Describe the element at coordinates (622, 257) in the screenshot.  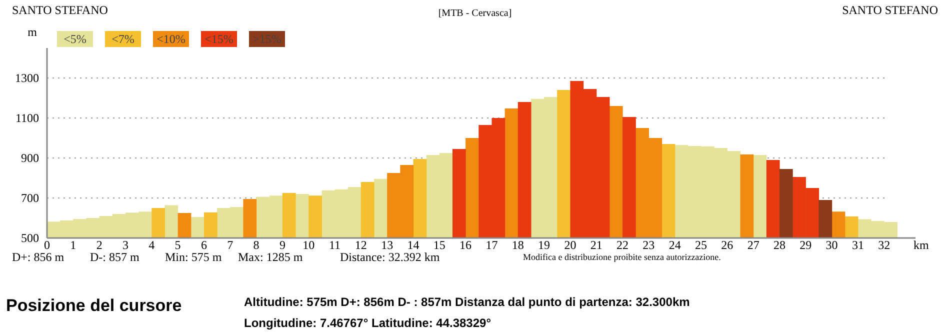
I see `text: Modifica e distribuzione proibite senza autorizzazione.` at that location.